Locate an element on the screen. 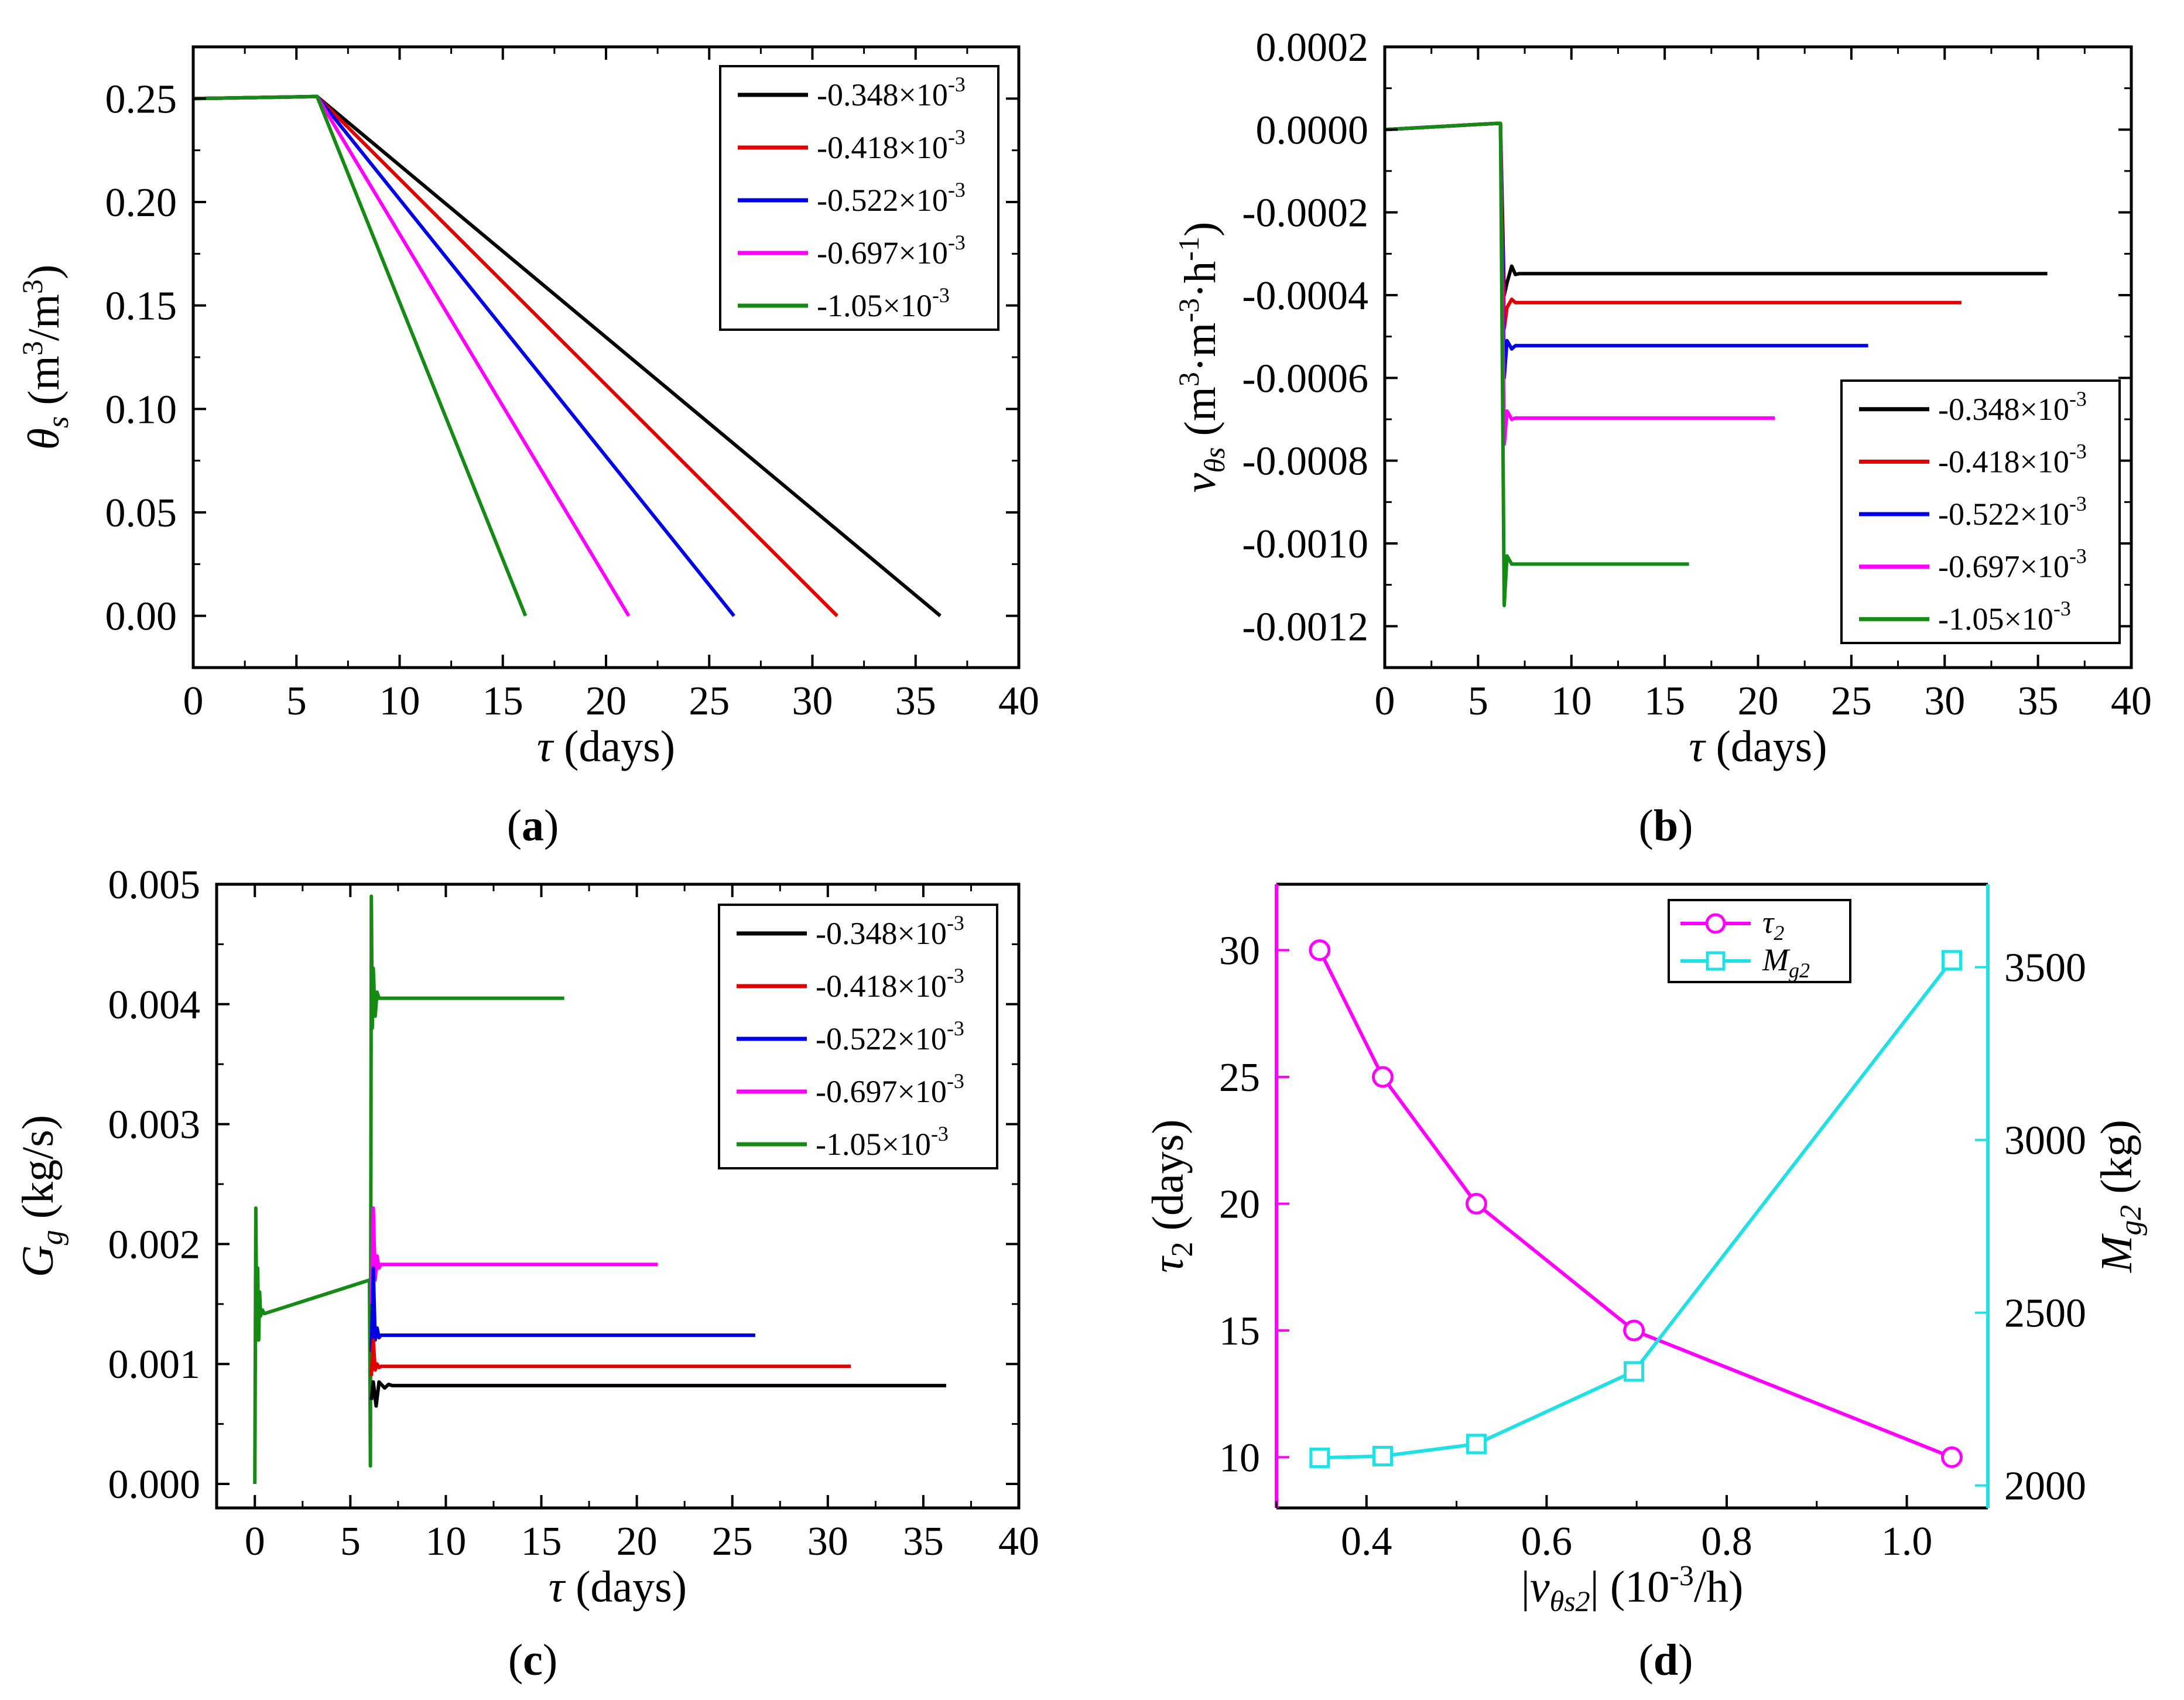 This screenshot has width=2184, height=1700. x-tick-label-b-3: 15 is located at coordinates (1664, 701).